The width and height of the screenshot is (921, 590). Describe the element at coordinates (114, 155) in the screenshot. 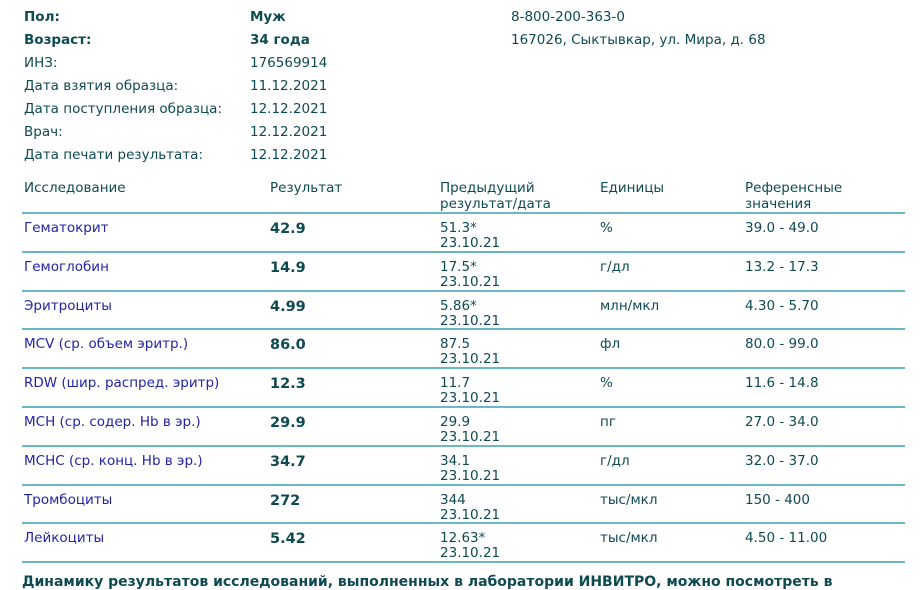

I see `patient-field-label: Дата печати результата:` at that location.